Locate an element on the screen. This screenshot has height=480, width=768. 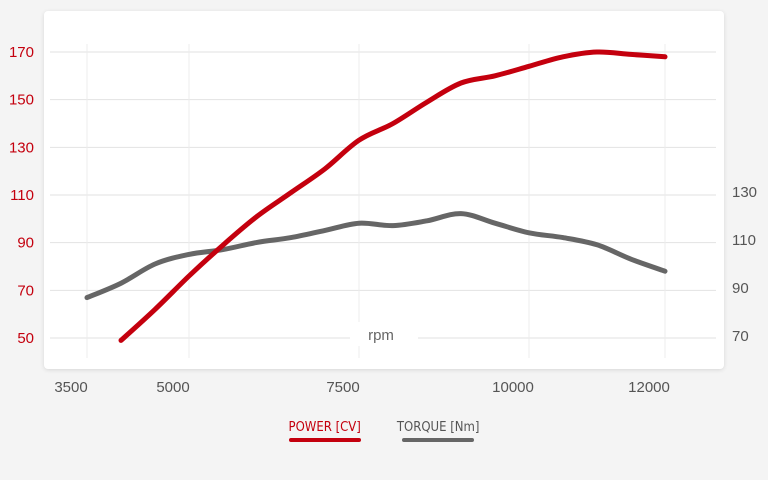
torque-line is located at coordinates (376, 256).